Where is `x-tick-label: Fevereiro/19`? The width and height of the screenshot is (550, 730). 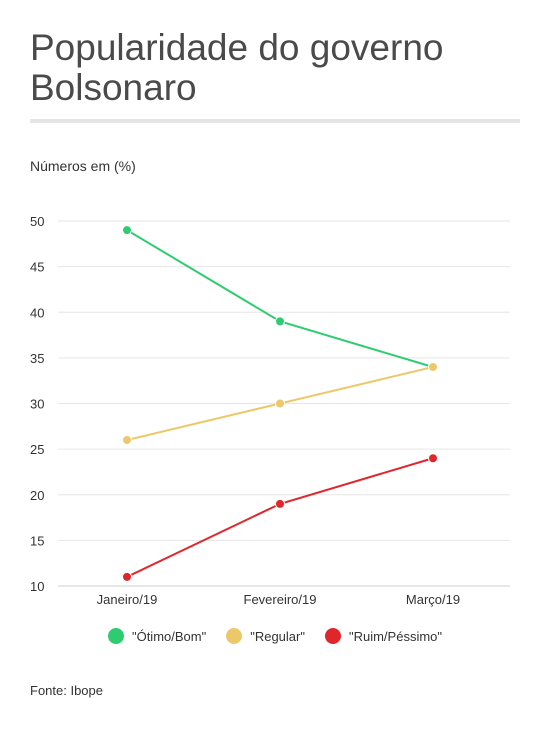
x-tick-label: Fevereiro/19 is located at coordinates (280, 599).